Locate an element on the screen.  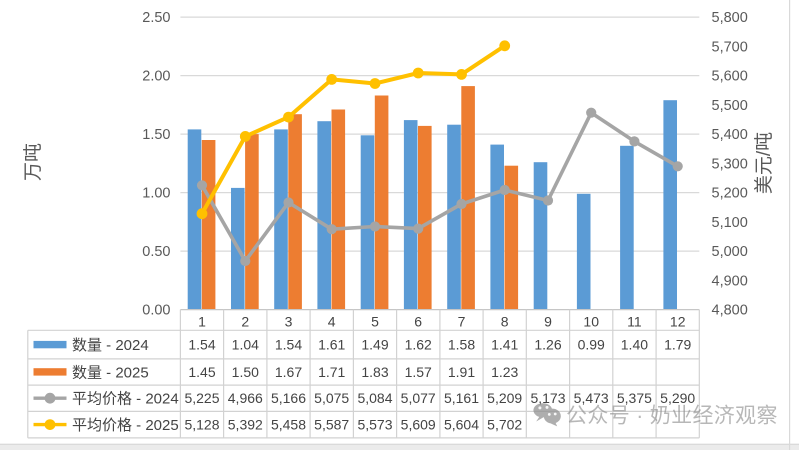
svg-text: 2.50 is located at coordinates (156, 18).